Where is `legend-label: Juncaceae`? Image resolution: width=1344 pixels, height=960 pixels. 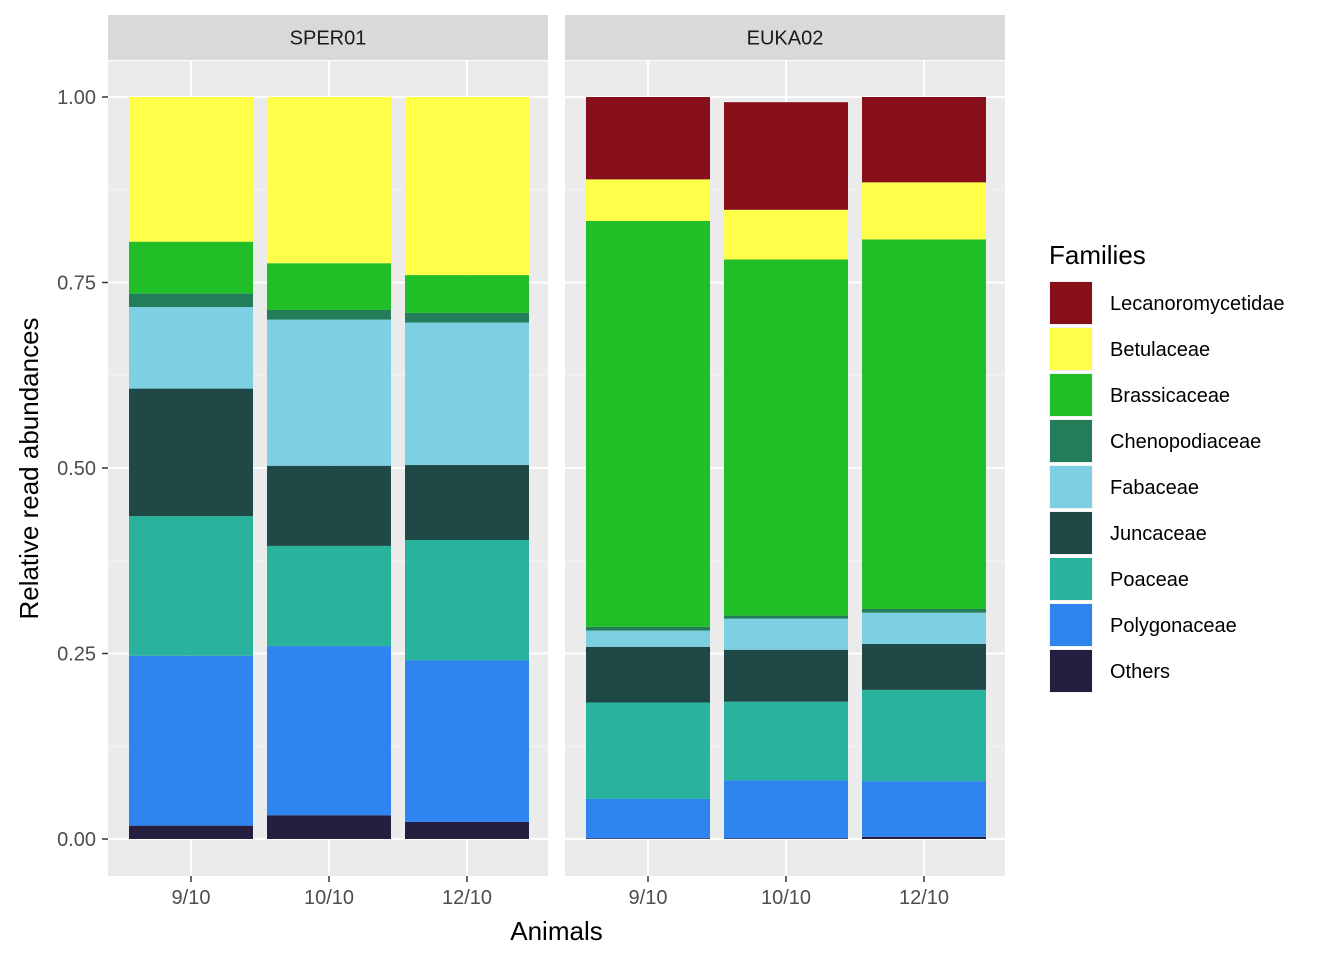
legend-label: Juncaceae is located at coordinates (1158, 534).